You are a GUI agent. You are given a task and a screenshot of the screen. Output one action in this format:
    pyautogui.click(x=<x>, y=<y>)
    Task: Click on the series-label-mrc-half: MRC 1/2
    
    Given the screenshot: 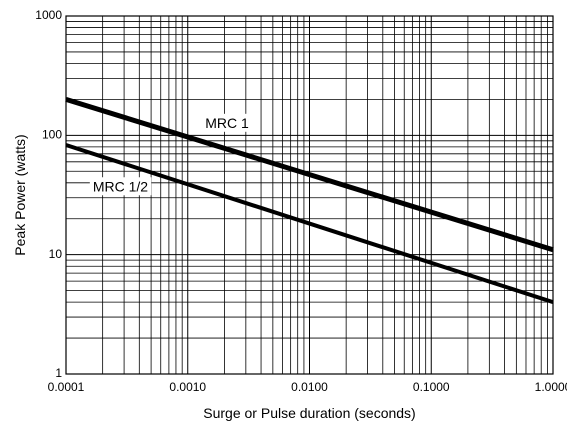 What is the action you would take?
    pyautogui.click(x=120, y=186)
    